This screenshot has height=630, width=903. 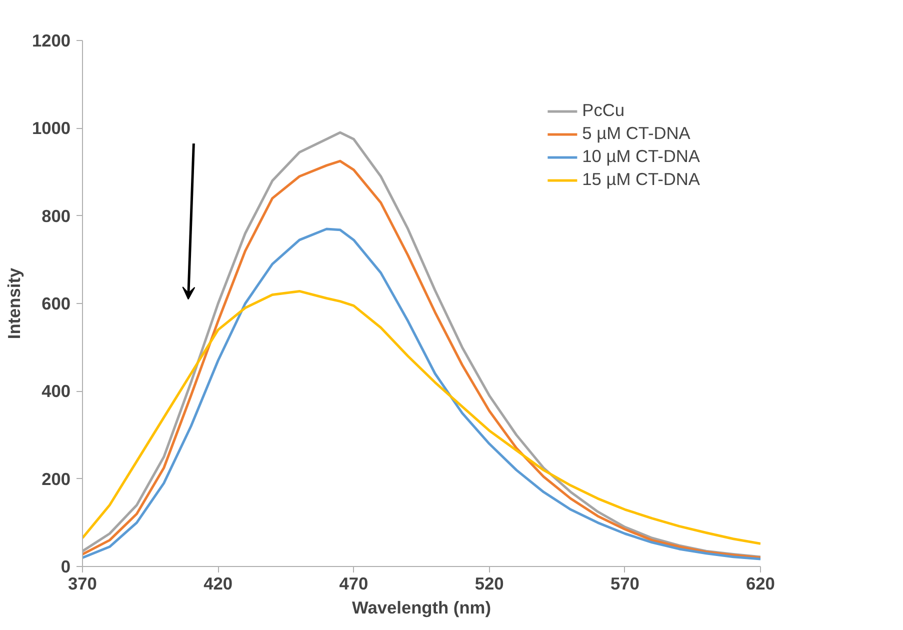 What do you see at coordinates (421, 608) in the screenshot?
I see `x-axis-title: Wavelength (nm)` at bounding box center [421, 608].